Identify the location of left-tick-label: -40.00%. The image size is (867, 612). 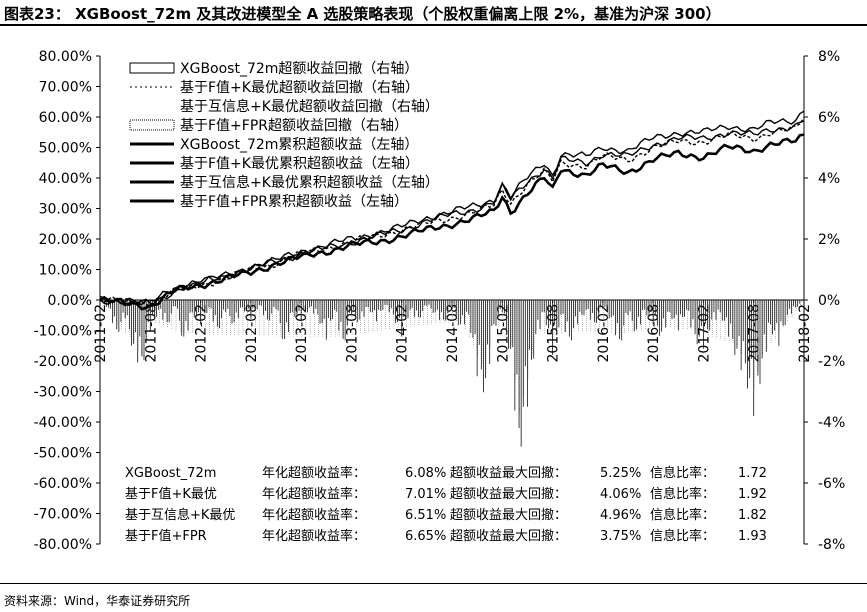
(63, 423).